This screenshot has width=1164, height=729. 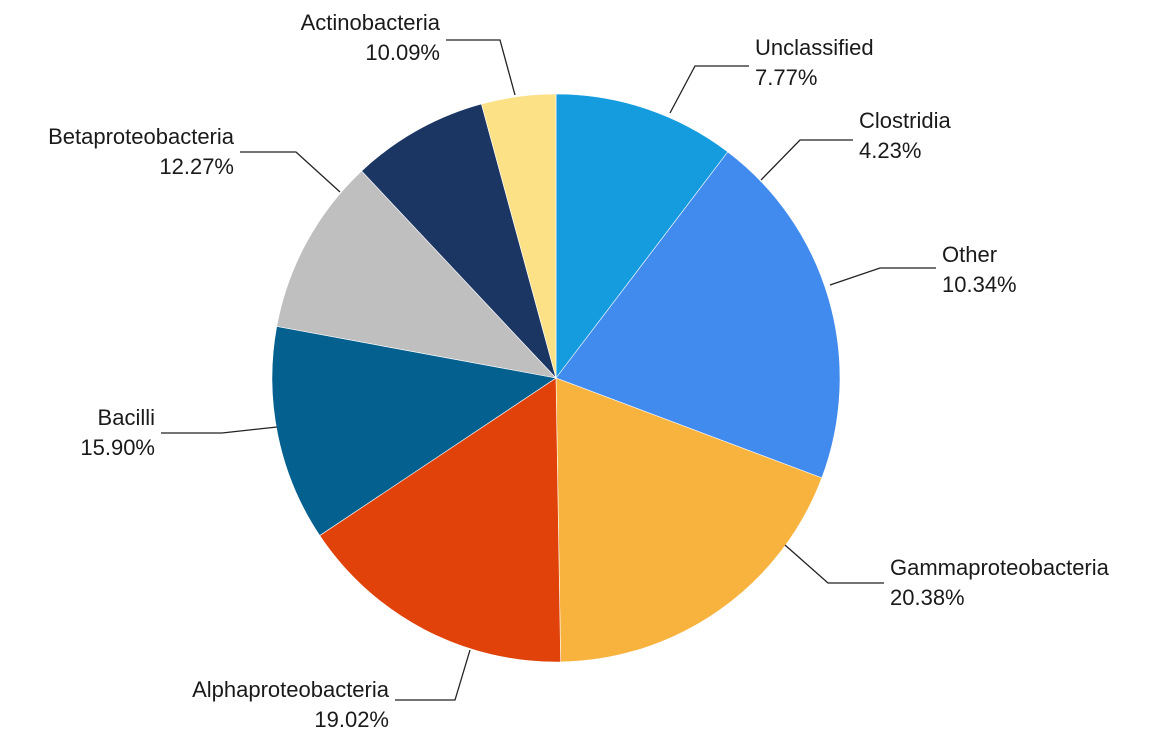 What do you see at coordinates (814, 62) in the screenshot?
I see `slice-label-unclassified: Unclassified 7.77%` at bounding box center [814, 62].